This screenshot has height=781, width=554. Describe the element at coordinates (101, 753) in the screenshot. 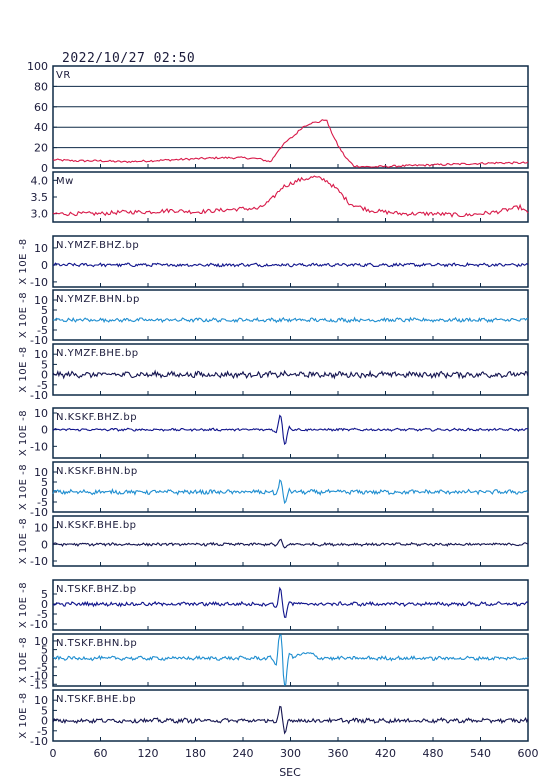

I see `x-tick-label: 60` at that location.